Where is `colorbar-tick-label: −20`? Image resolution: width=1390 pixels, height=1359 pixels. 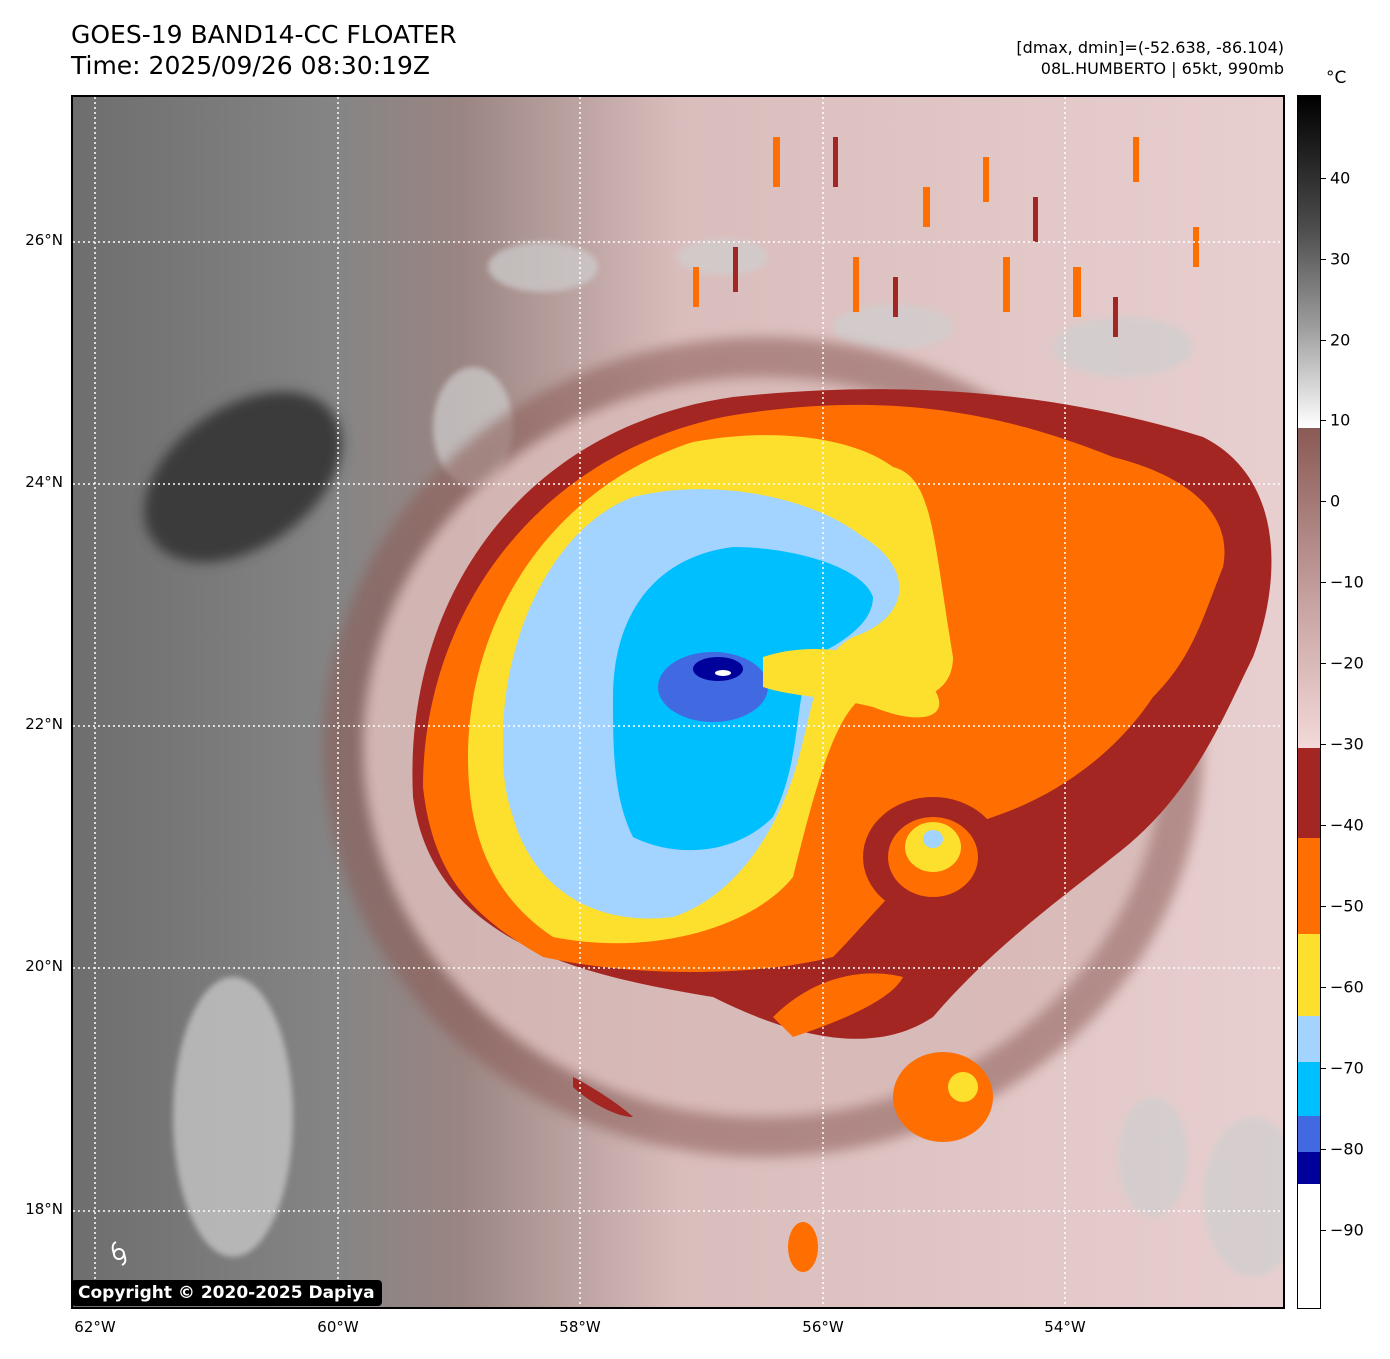 colorbar-tick-label: −20 is located at coordinates (1347, 663).